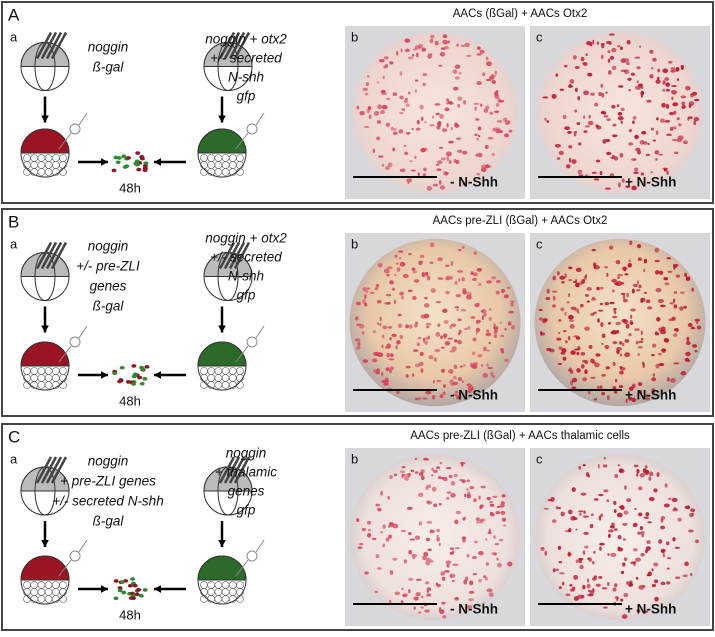 This screenshot has height=637, width=715. Describe the element at coordinates (246, 276) in the screenshot. I see `right-condition: N-shh` at that location.